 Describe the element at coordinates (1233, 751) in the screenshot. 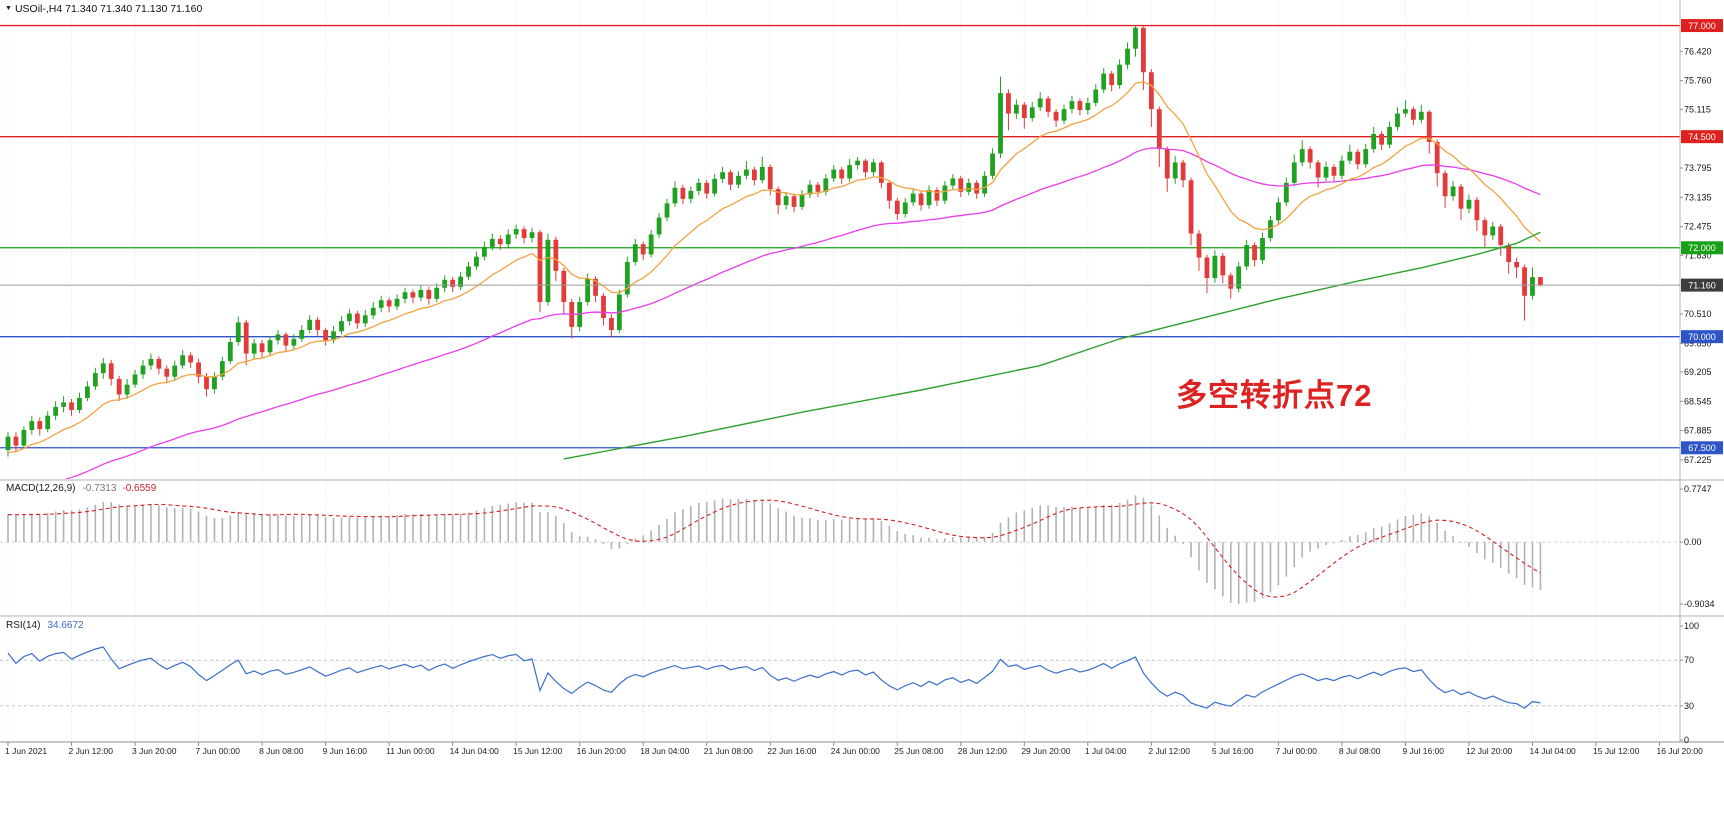

I see `date-label: 5 Jul 16:00` at that location.